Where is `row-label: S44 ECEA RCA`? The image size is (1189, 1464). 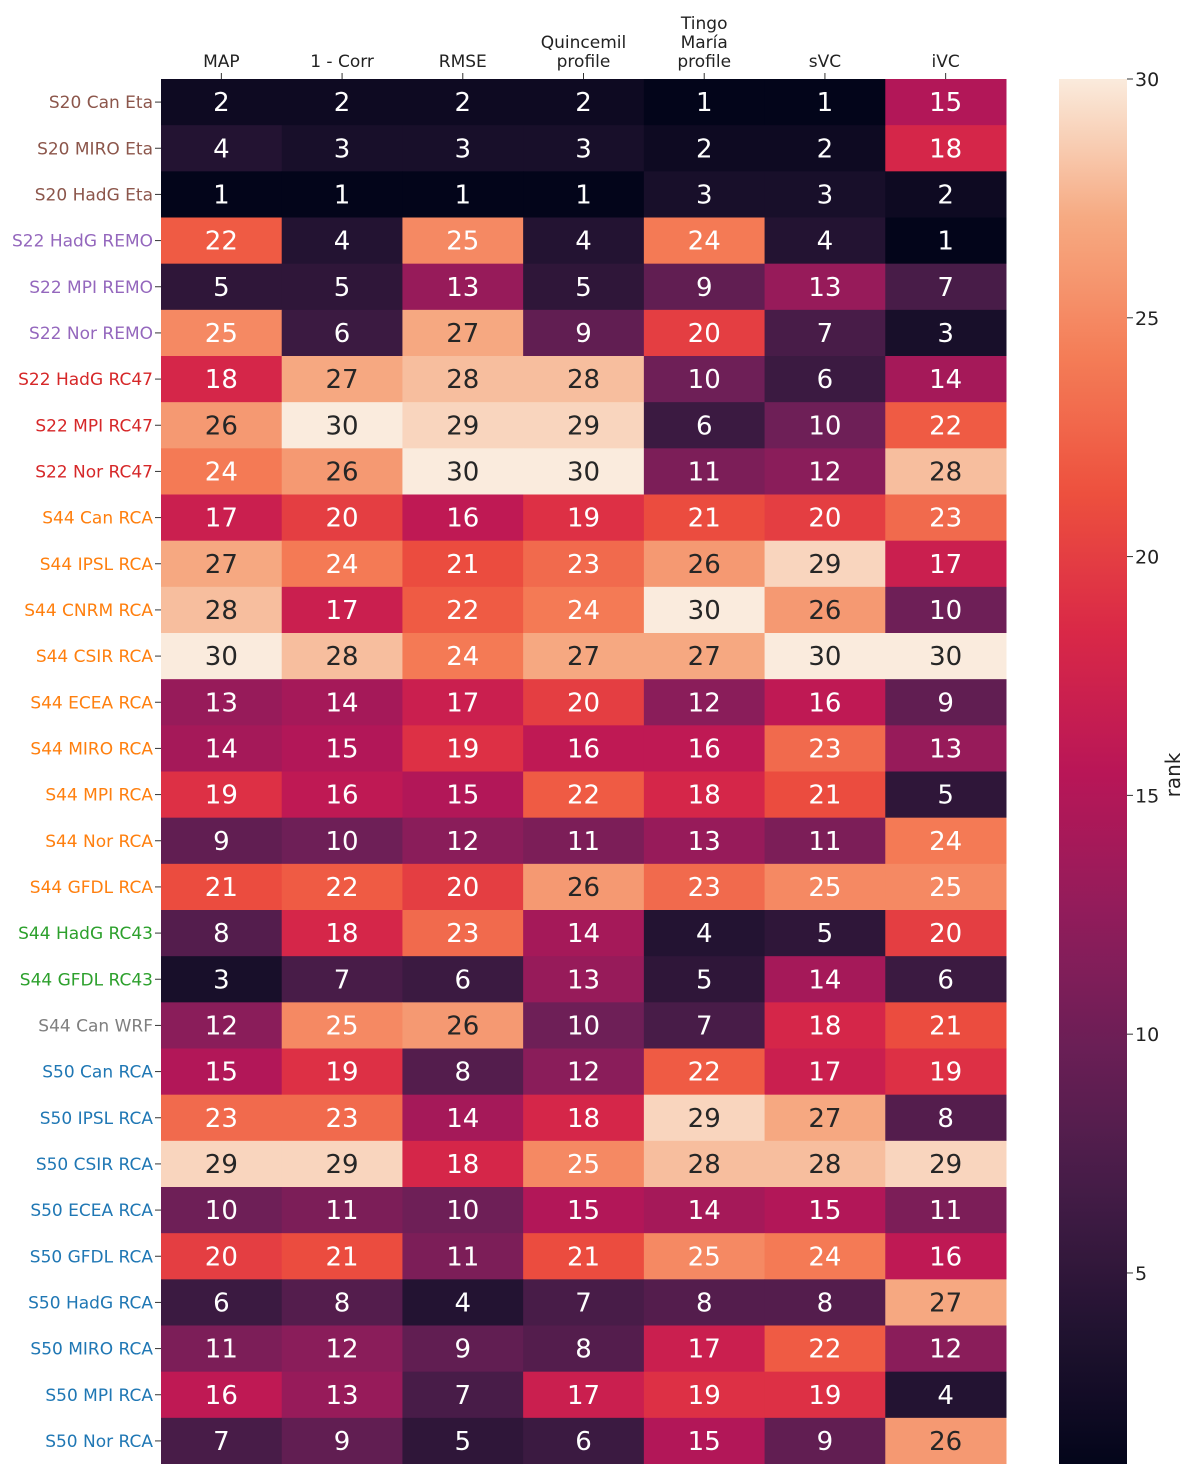 row-label: S44 ECEA RCA is located at coordinates (91, 703).